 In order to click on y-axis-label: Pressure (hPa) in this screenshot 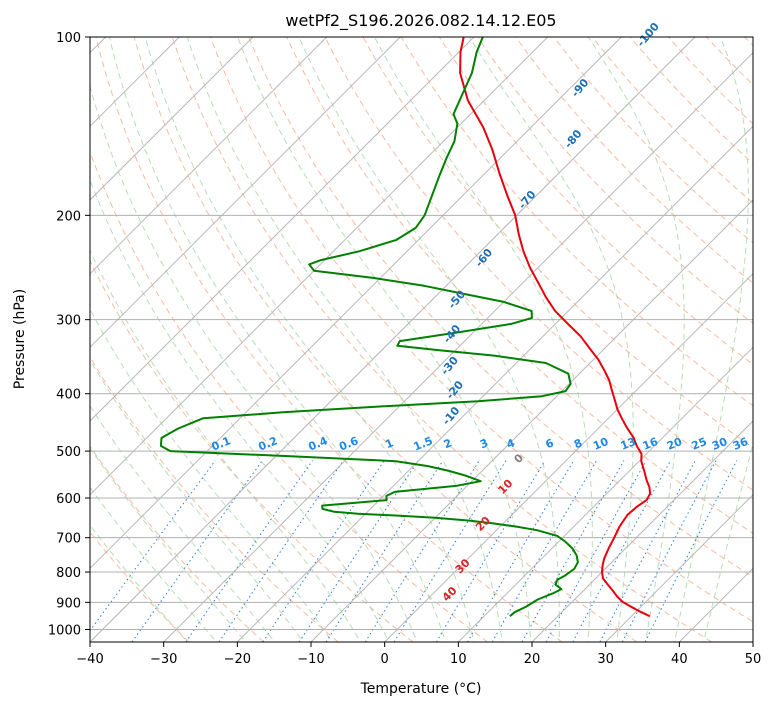, I will do `click(20, 339)`.